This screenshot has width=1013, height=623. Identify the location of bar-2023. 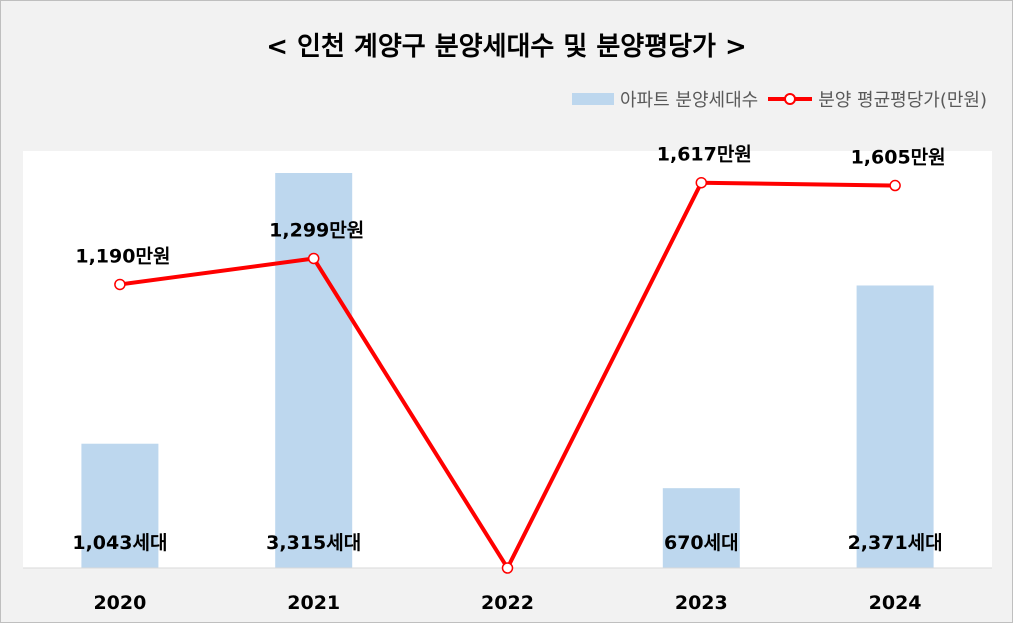
(701, 528).